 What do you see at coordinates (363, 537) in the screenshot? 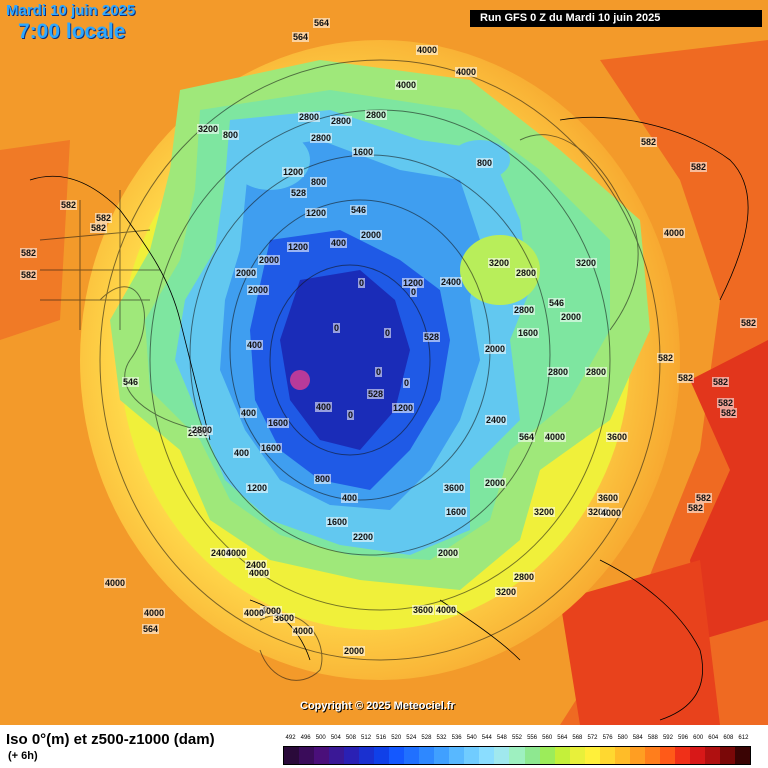
I see `contour-label: 2200` at bounding box center [363, 537].